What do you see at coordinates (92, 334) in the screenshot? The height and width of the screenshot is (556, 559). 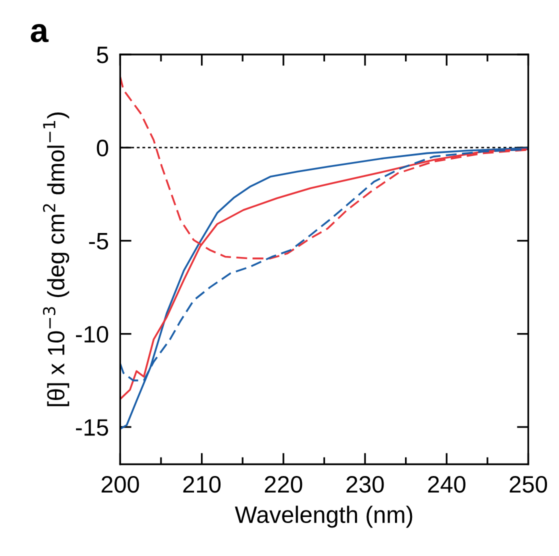 I see `y-tick-label: -10` at bounding box center [92, 334].